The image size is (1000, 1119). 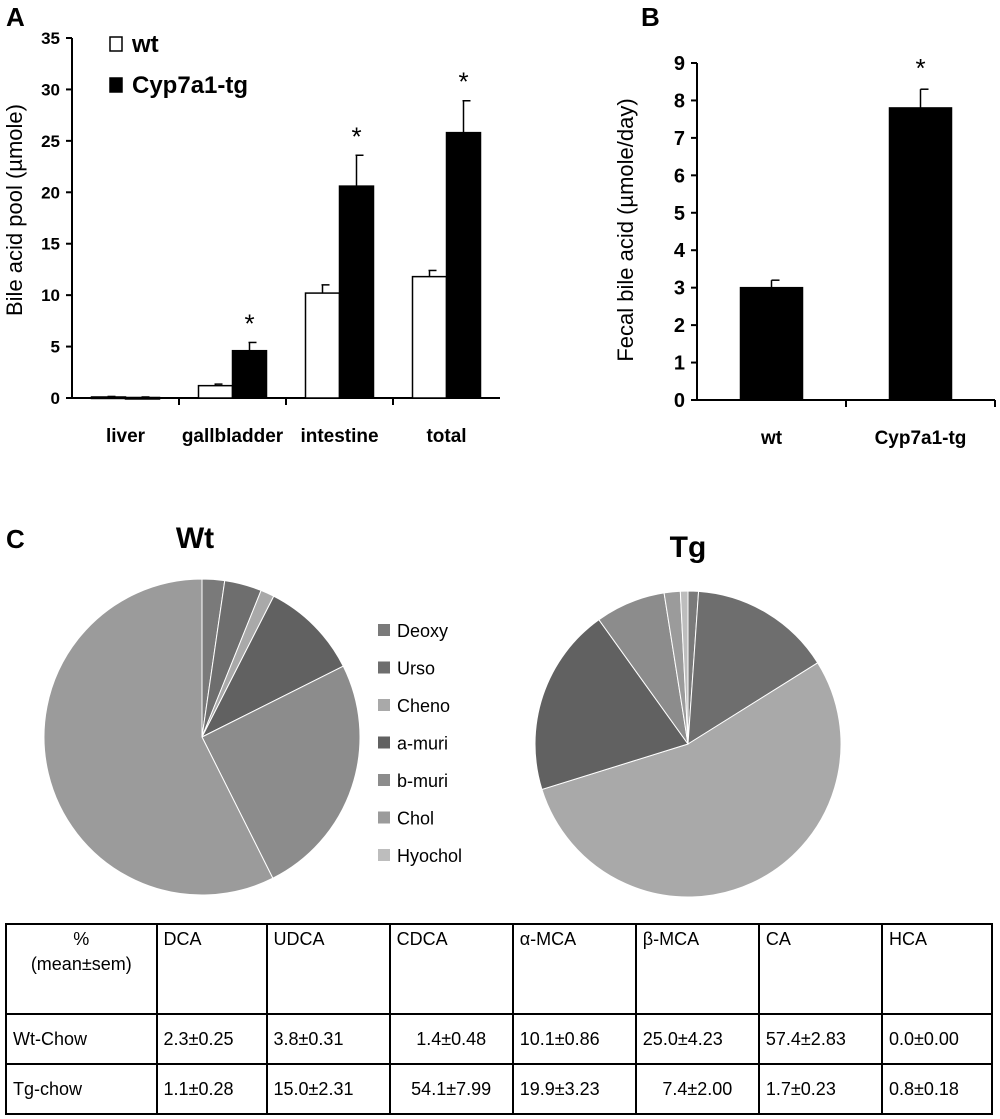 What do you see at coordinates (50, 295) in the screenshot?
I see `chart-a-ytick-label: 10` at bounding box center [50, 295].